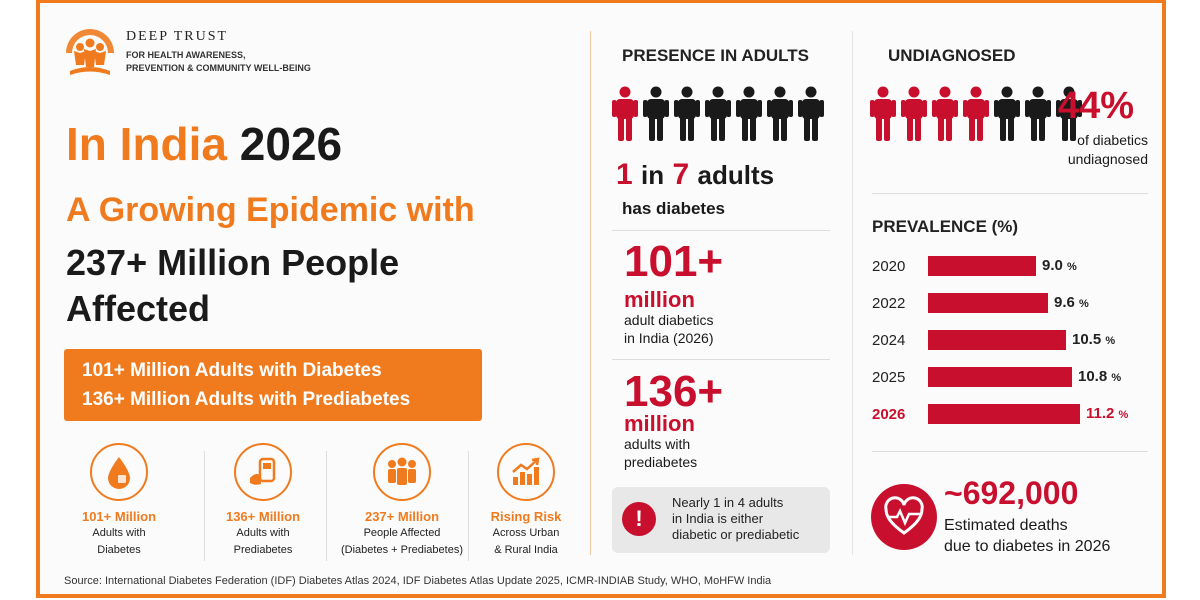 The width and height of the screenshot is (1200, 600). What do you see at coordinates (660, 453) in the screenshot?
I see `prediabetes-desc: adults with prediabetes` at bounding box center [660, 453].